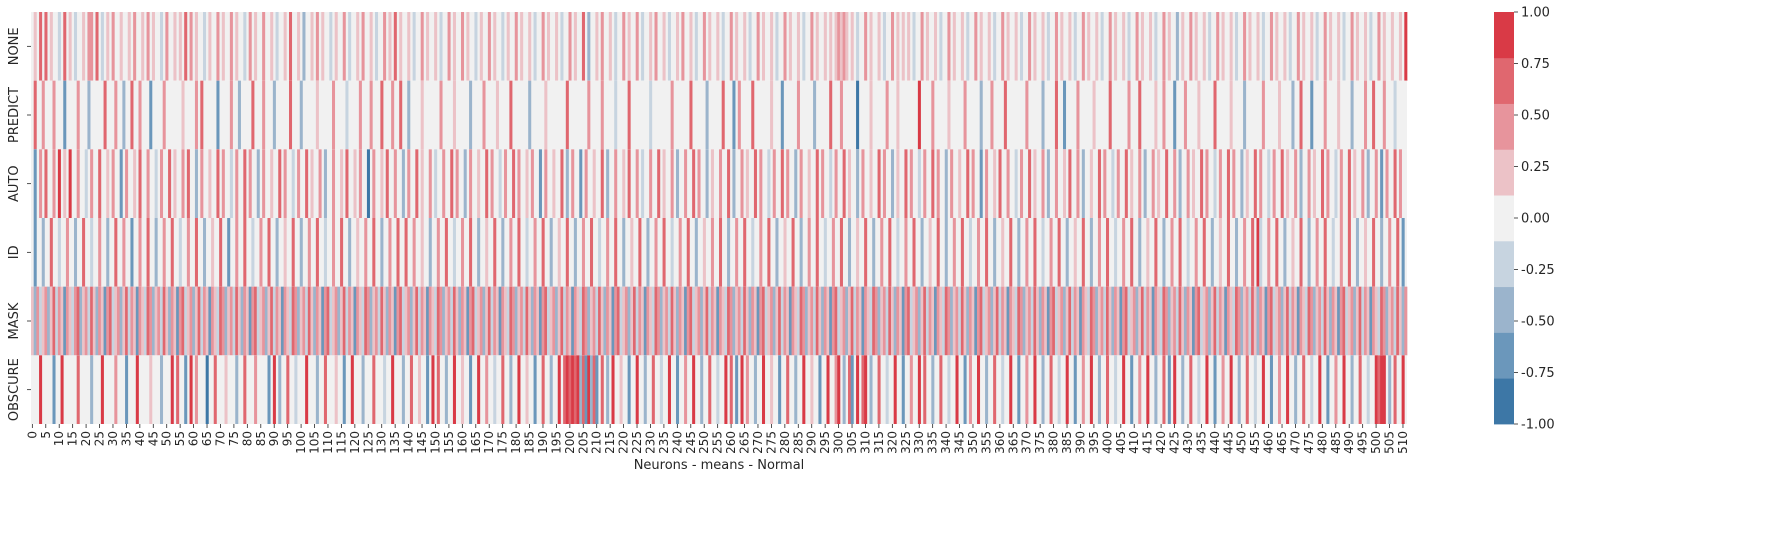 The width and height of the screenshot is (1765, 543). What do you see at coordinates (1504, 126) in the screenshot?
I see `colorbar-segment` at bounding box center [1504, 126].